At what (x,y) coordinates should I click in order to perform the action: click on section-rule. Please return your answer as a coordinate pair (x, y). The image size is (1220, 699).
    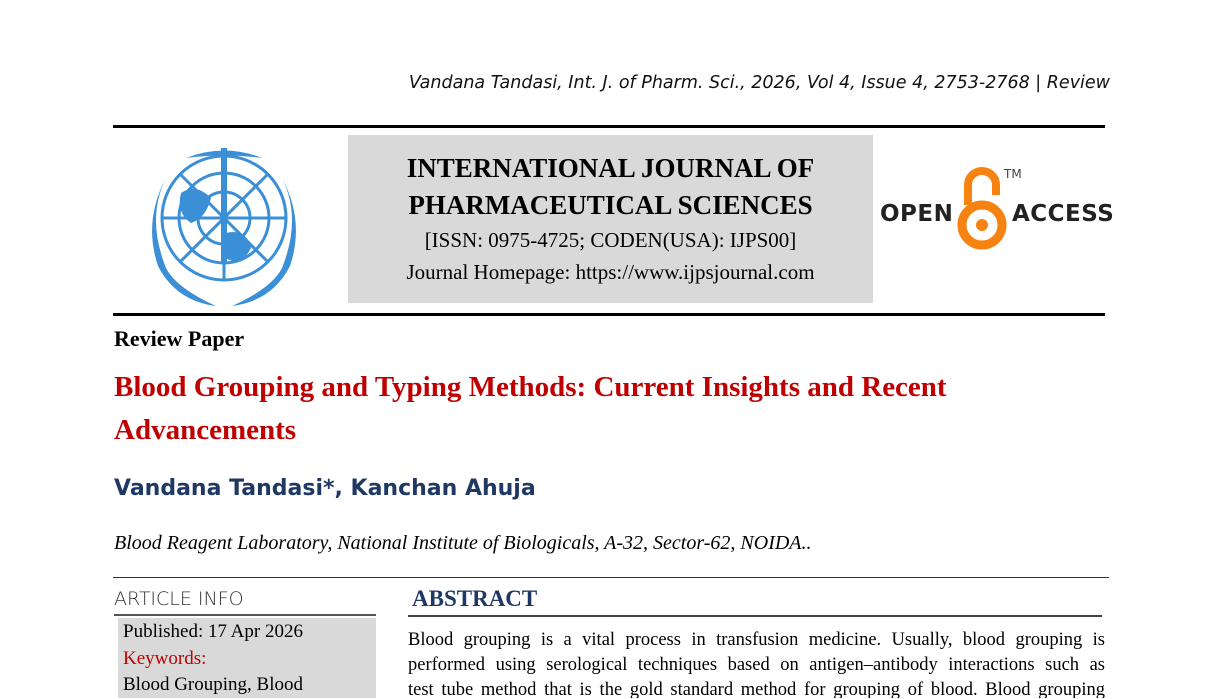
    Looking at the image, I should click on (611, 577).